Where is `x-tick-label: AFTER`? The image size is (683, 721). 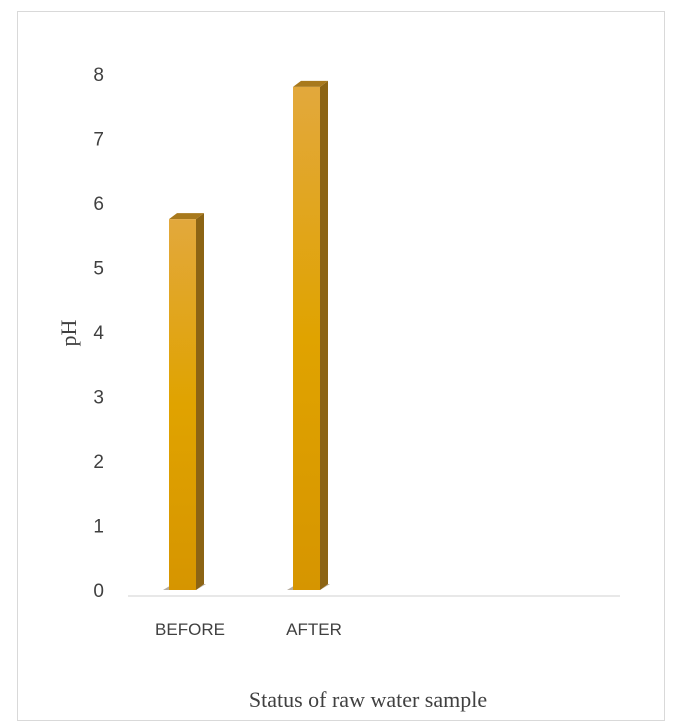 x-tick-label: AFTER is located at coordinates (314, 629).